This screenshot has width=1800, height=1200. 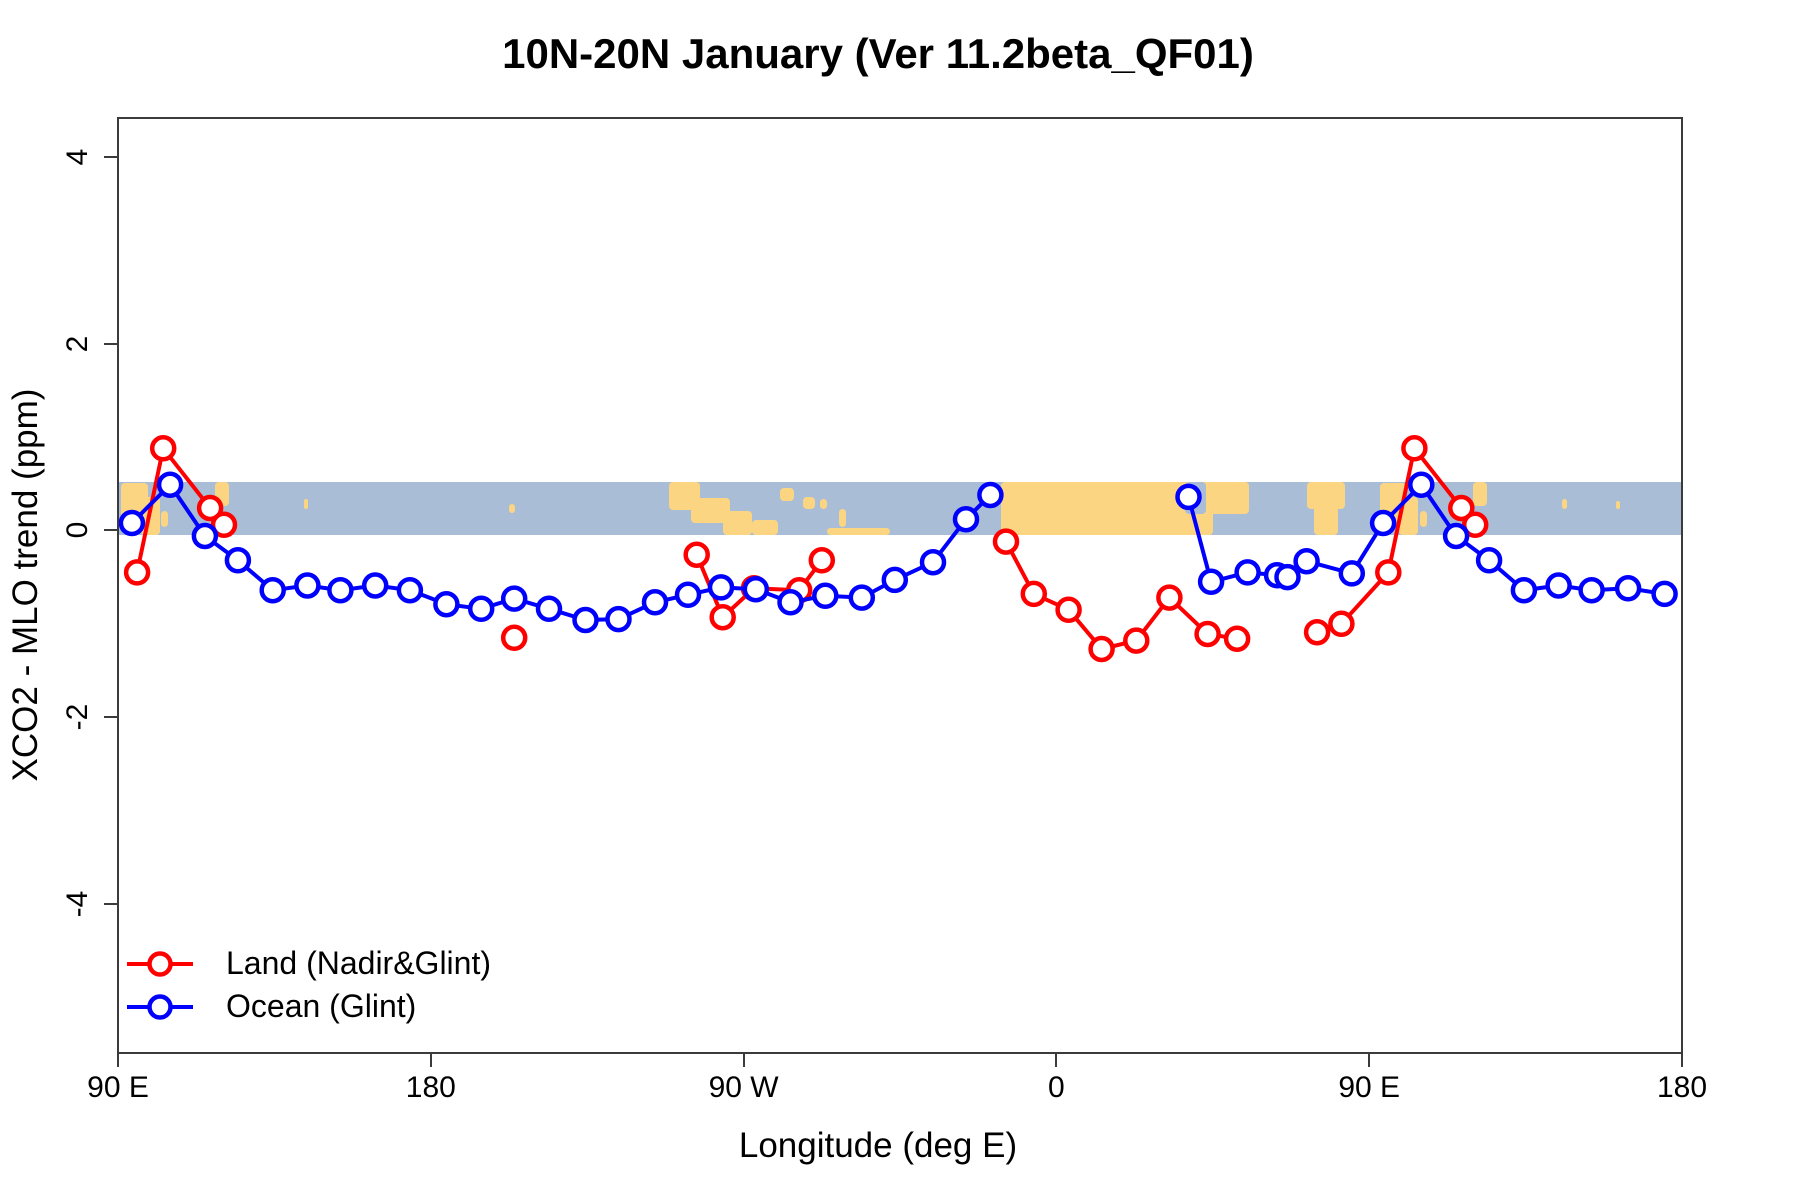 What do you see at coordinates (77, 904) in the screenshot?
I see `y-tick-label: -4` at bounding box center [77, 904].